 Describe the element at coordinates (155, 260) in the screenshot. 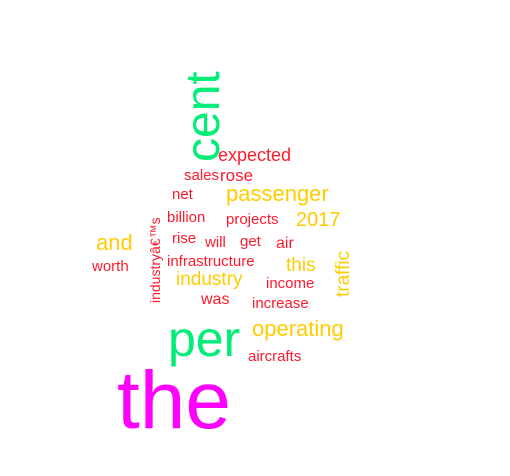

I see `word-27: industryâ€™s` at that location.